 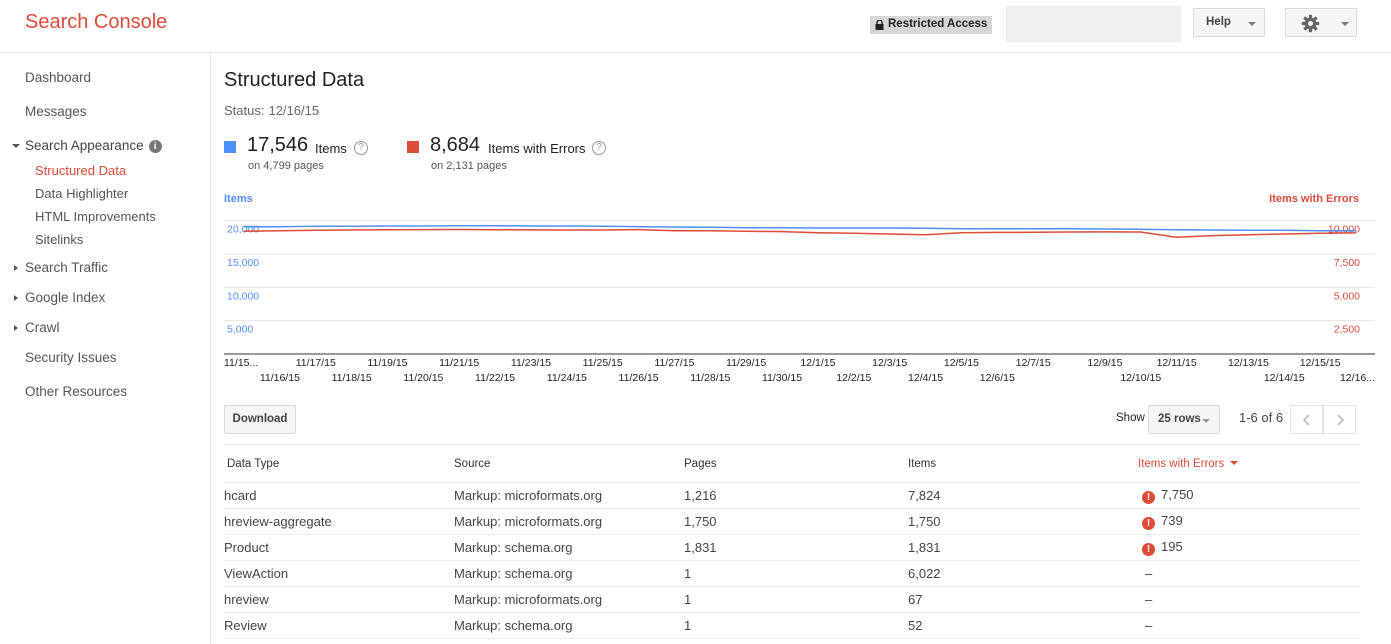 What do you see at coordinates (95, 216) in the screenshot?
I see `sidebar-item-html-improvements: HTML Improvements` at bounding box center [95, 216].